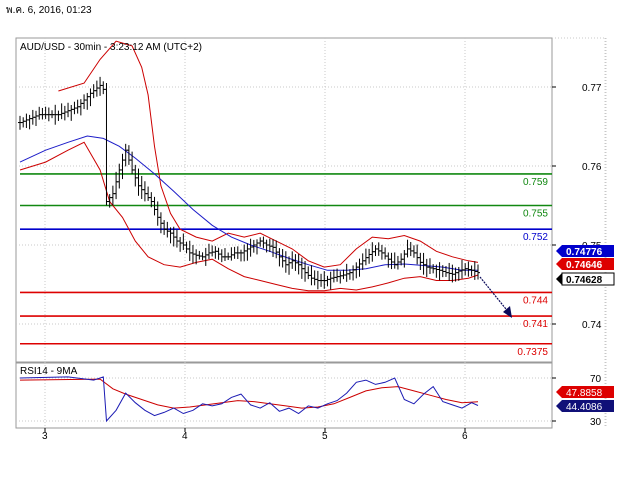 The width and height of the screenshot is (624, 485). I want to click on chart-timestamp: พ.ค. 6, 2016, 01:23, so click(49, 10).